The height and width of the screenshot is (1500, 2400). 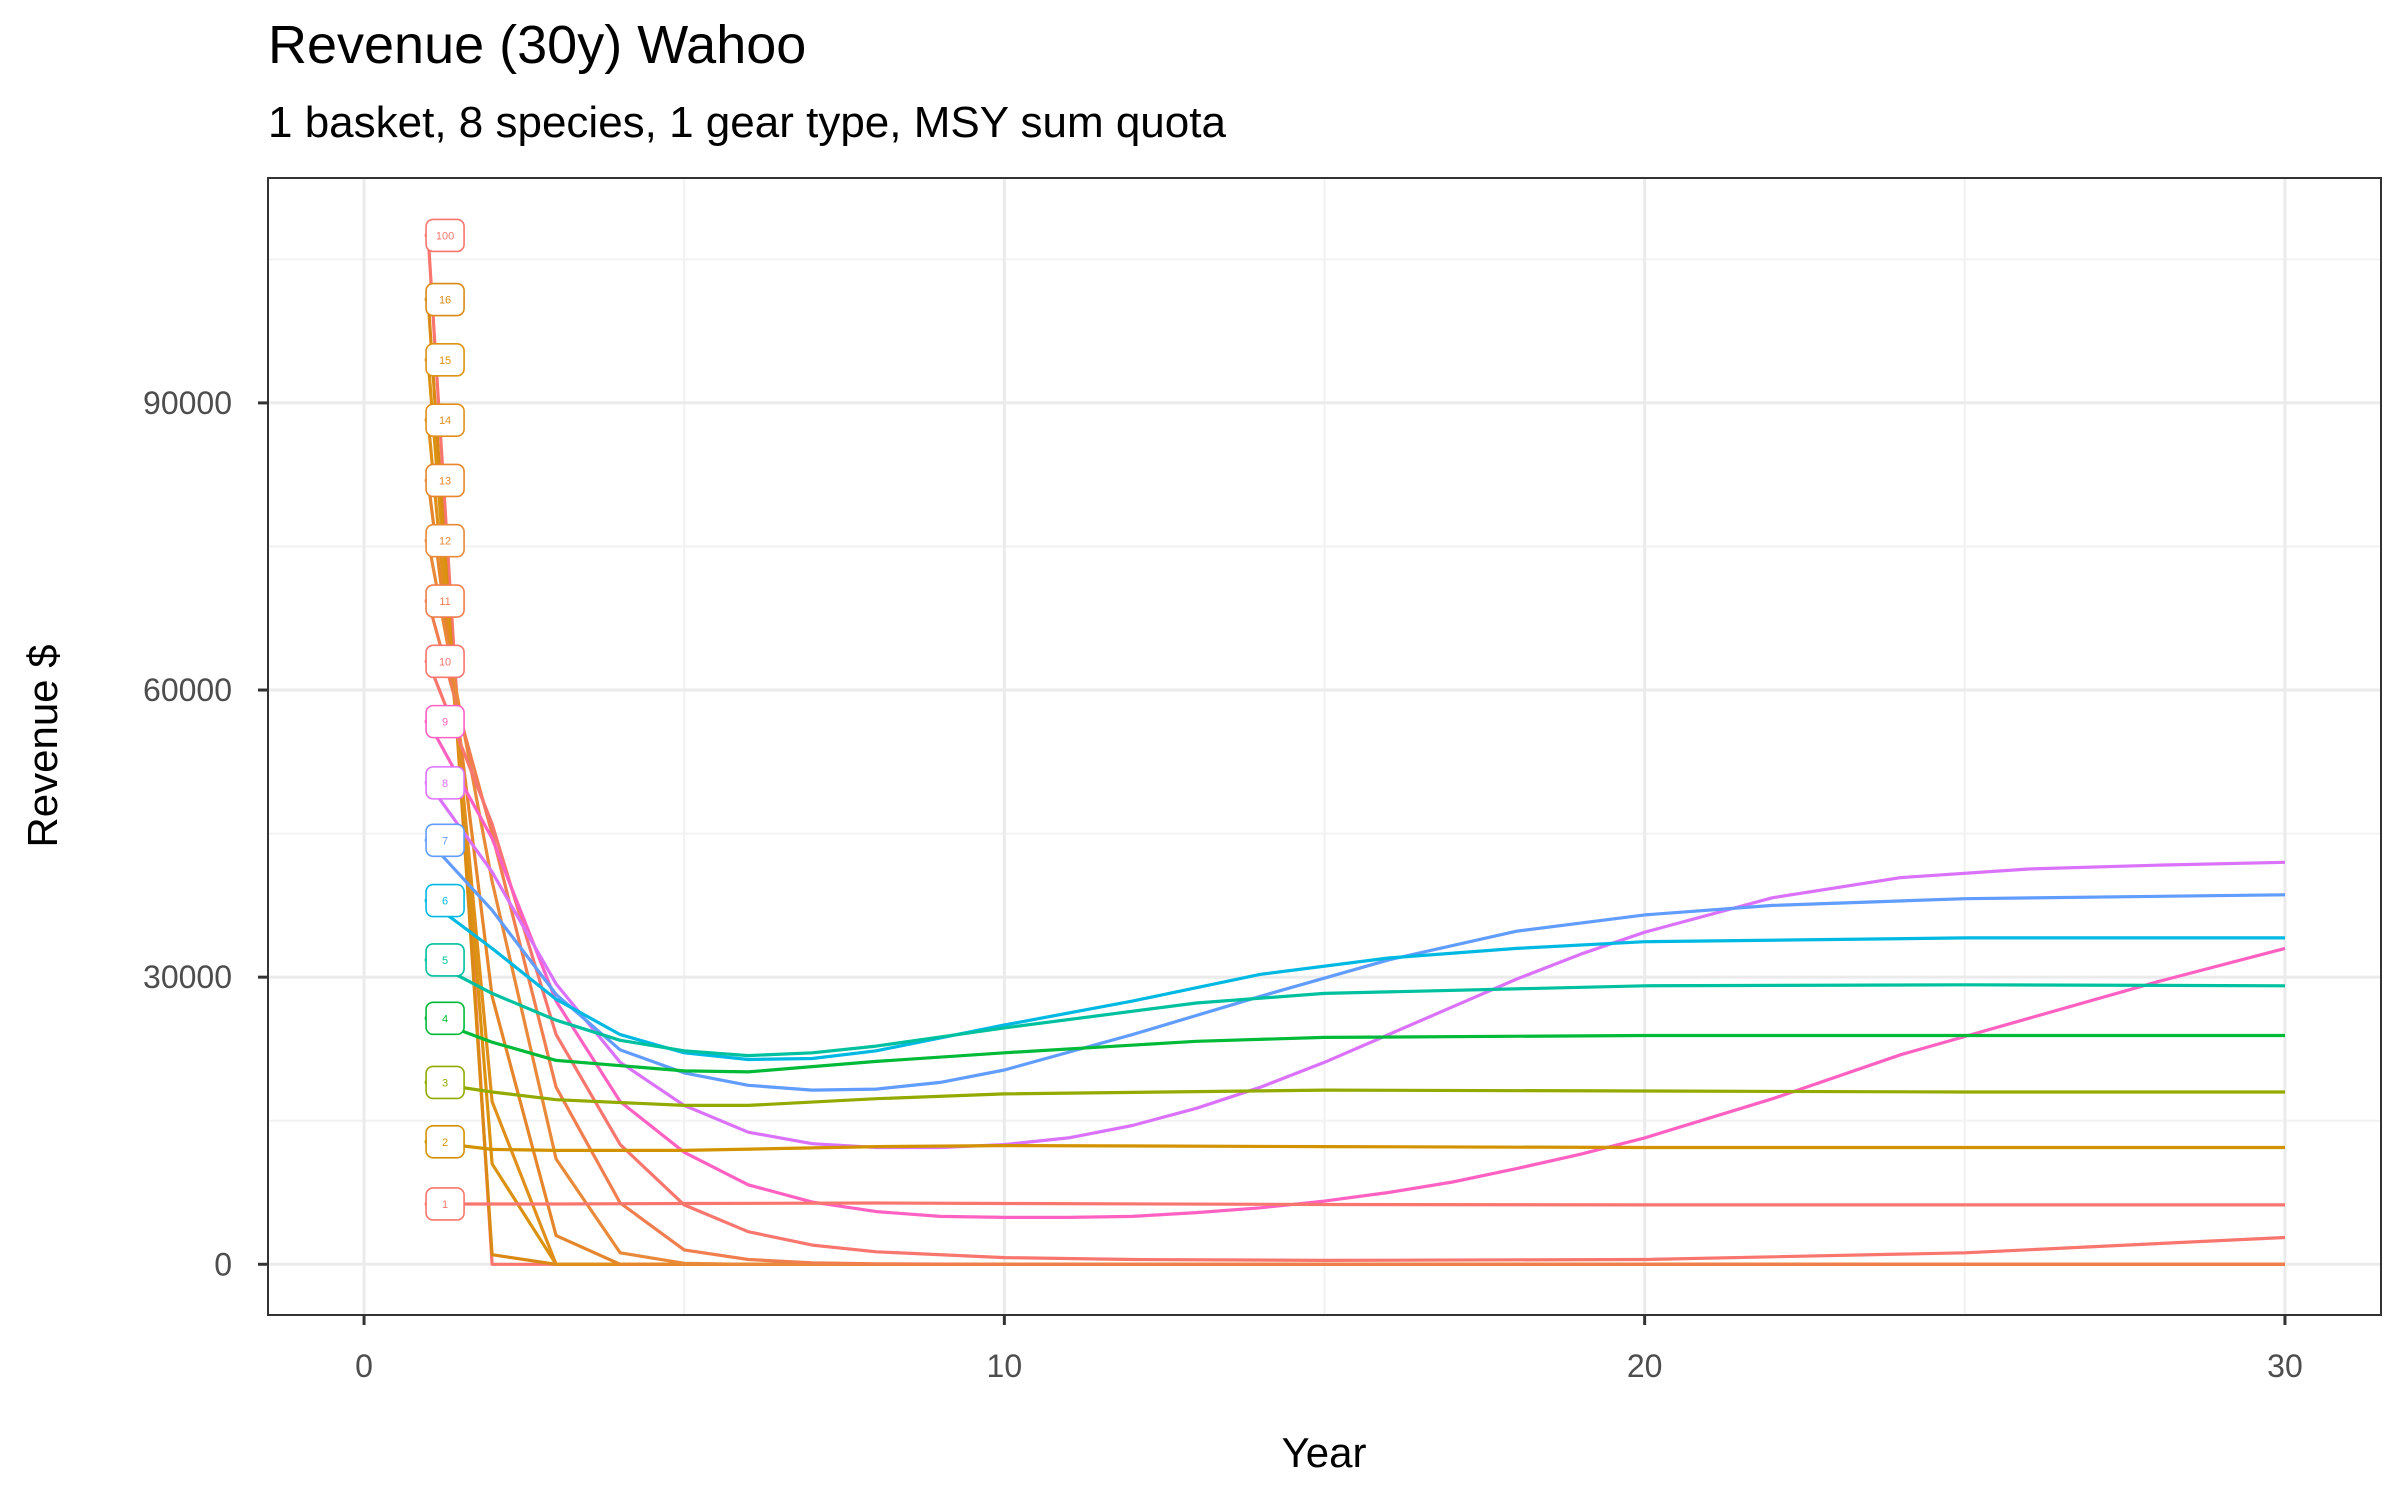 I want to click on line-label-7: 7, so click(x=445, y=841).